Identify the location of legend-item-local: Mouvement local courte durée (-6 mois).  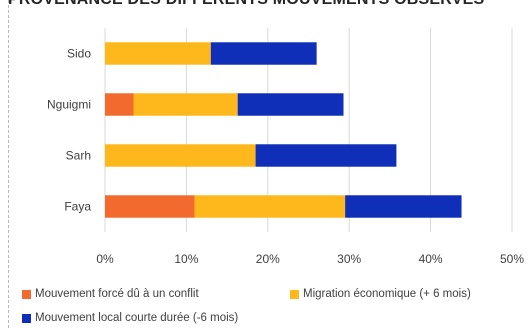
(130, 318).